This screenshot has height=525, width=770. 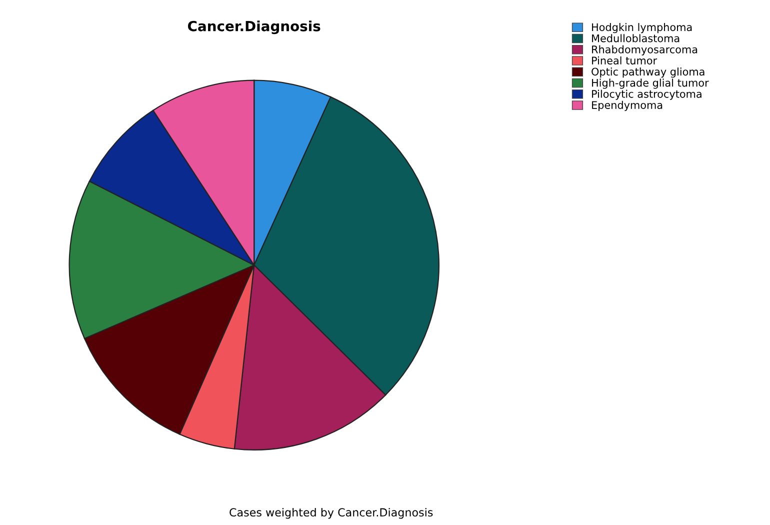 What do you see at coordinates (331, 513) in the screenshot?
I see `text: Cases weighted by Cancer.Diagnosis` at bounding box center [331, 513].